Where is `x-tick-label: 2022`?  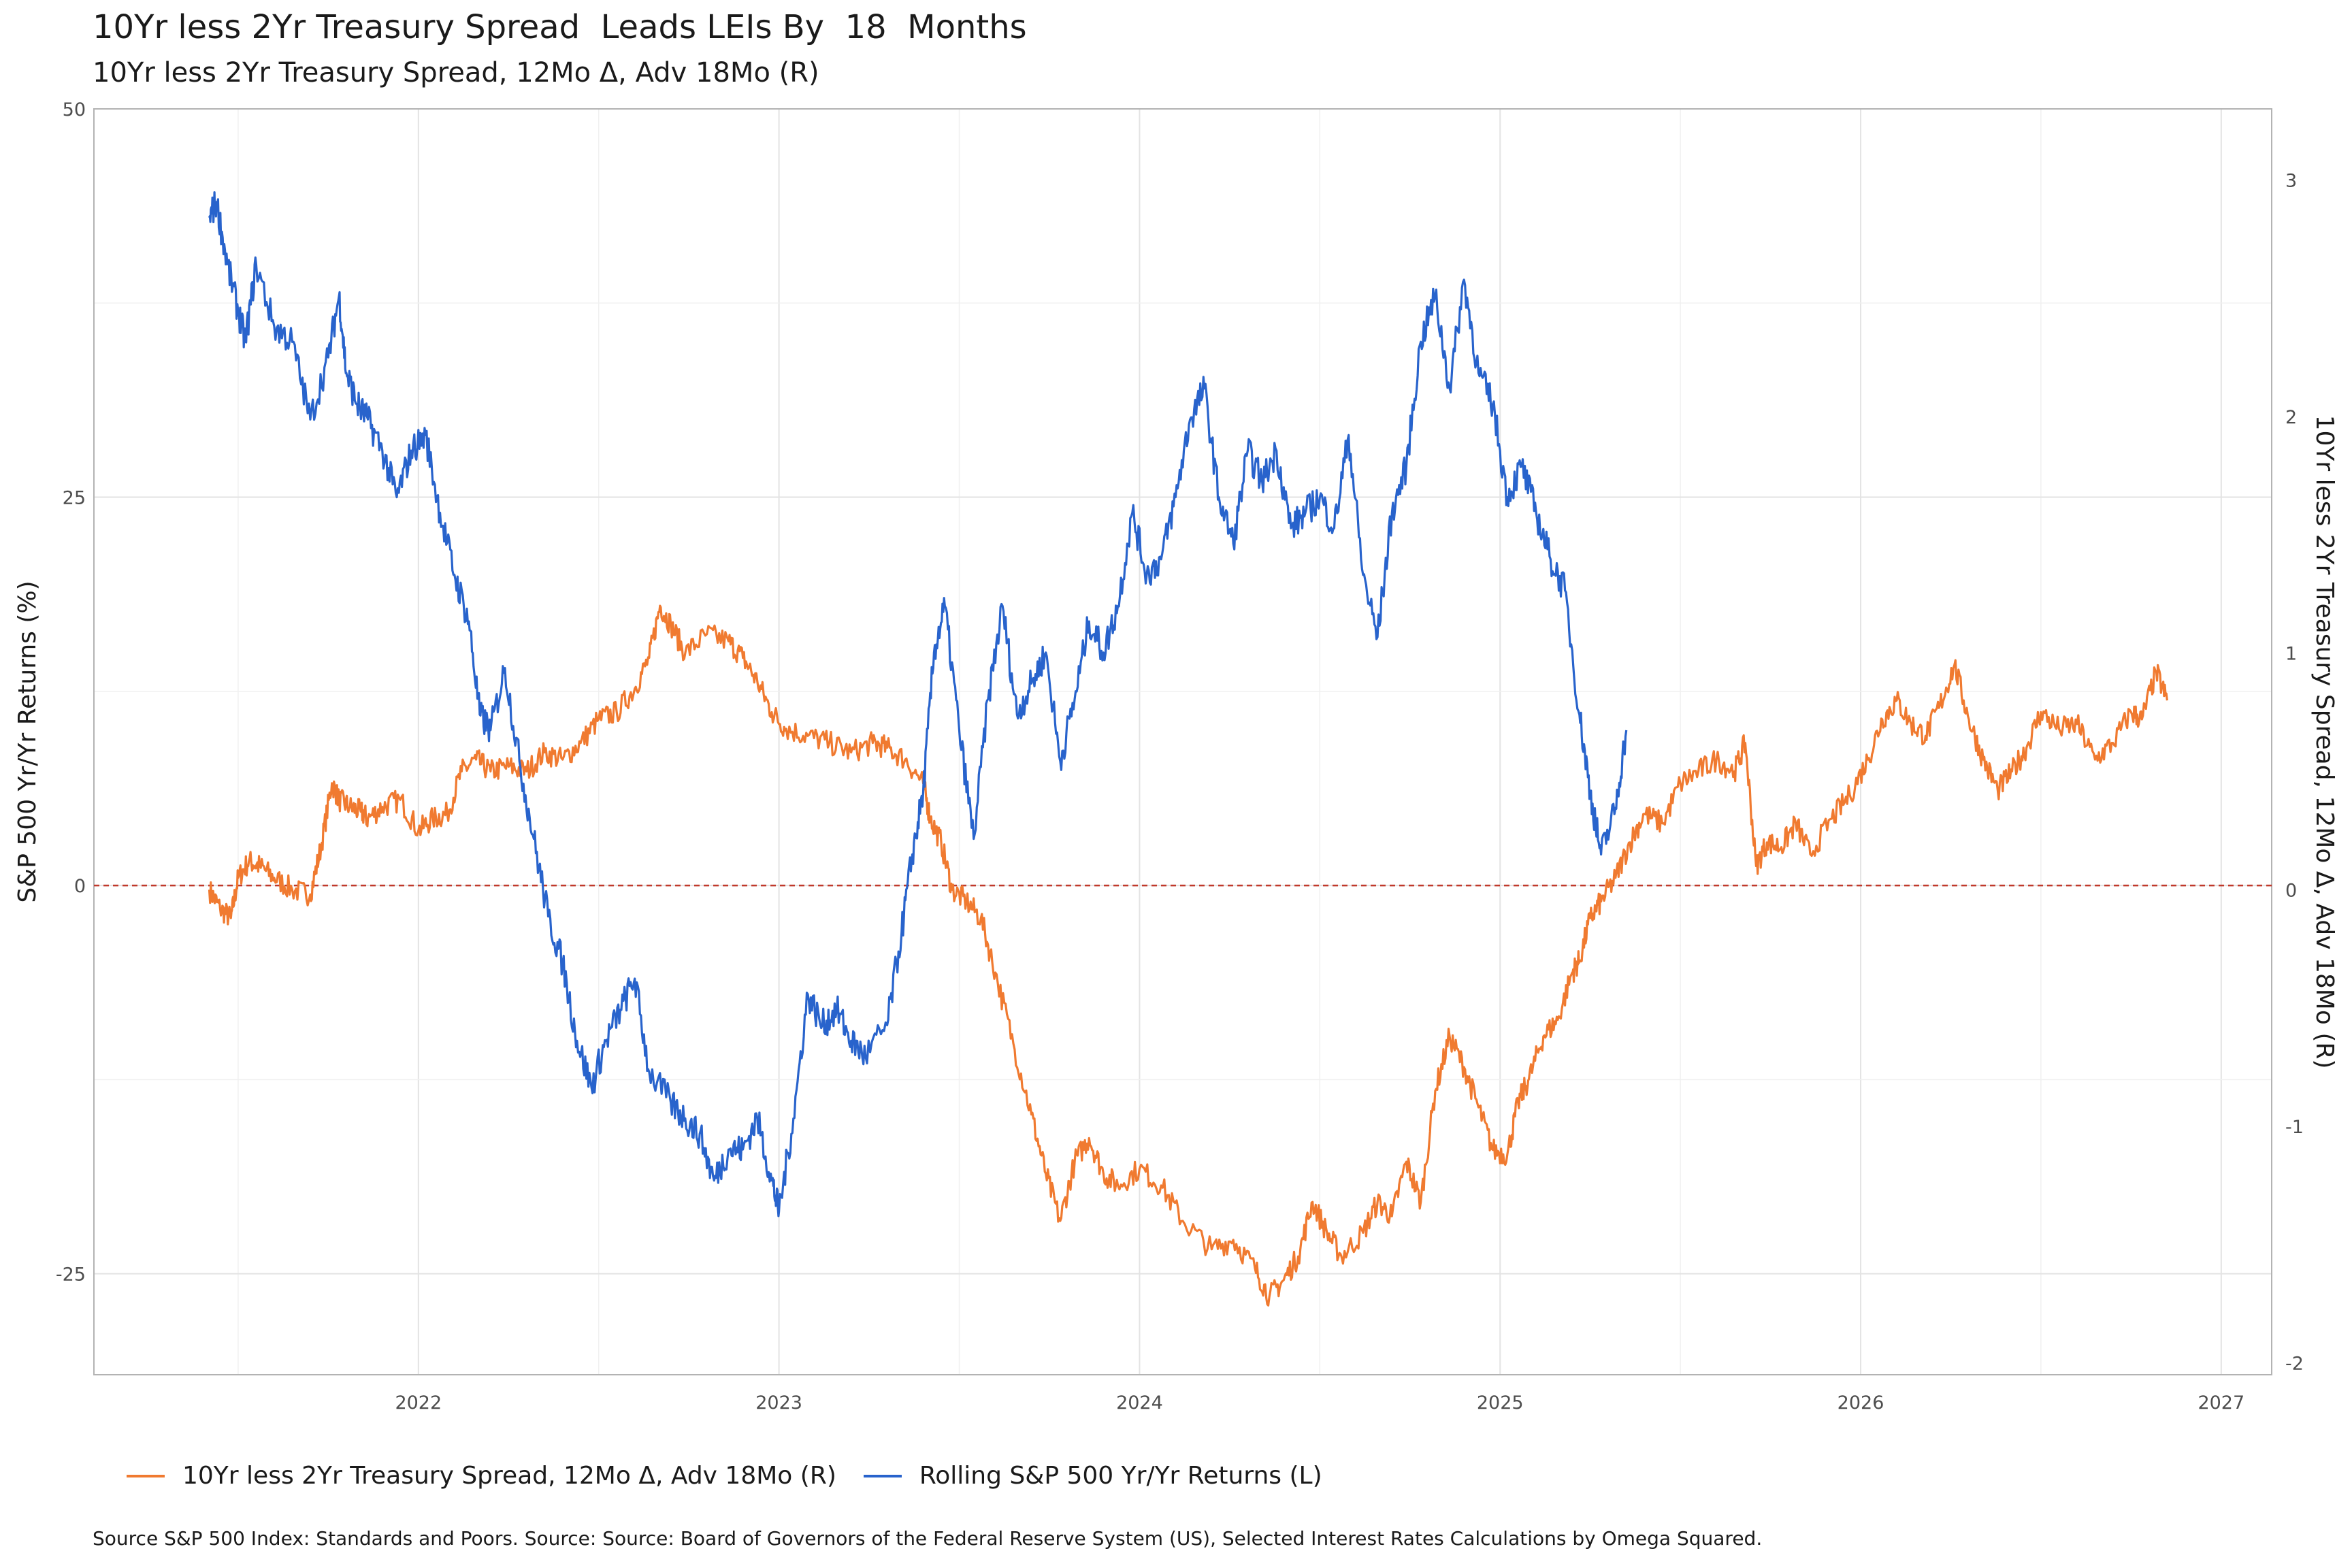
x-tick-label: 2022 is located at coordinates (418, 1403).